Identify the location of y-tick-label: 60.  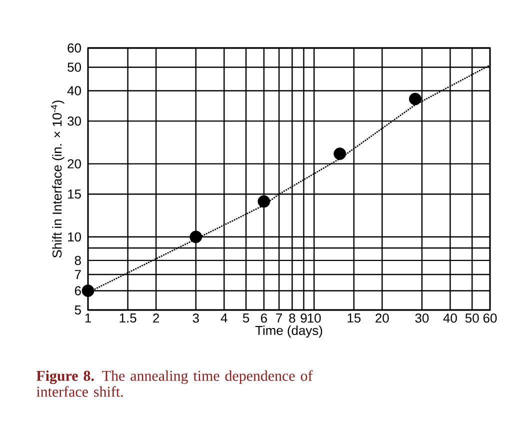
(74, 48).